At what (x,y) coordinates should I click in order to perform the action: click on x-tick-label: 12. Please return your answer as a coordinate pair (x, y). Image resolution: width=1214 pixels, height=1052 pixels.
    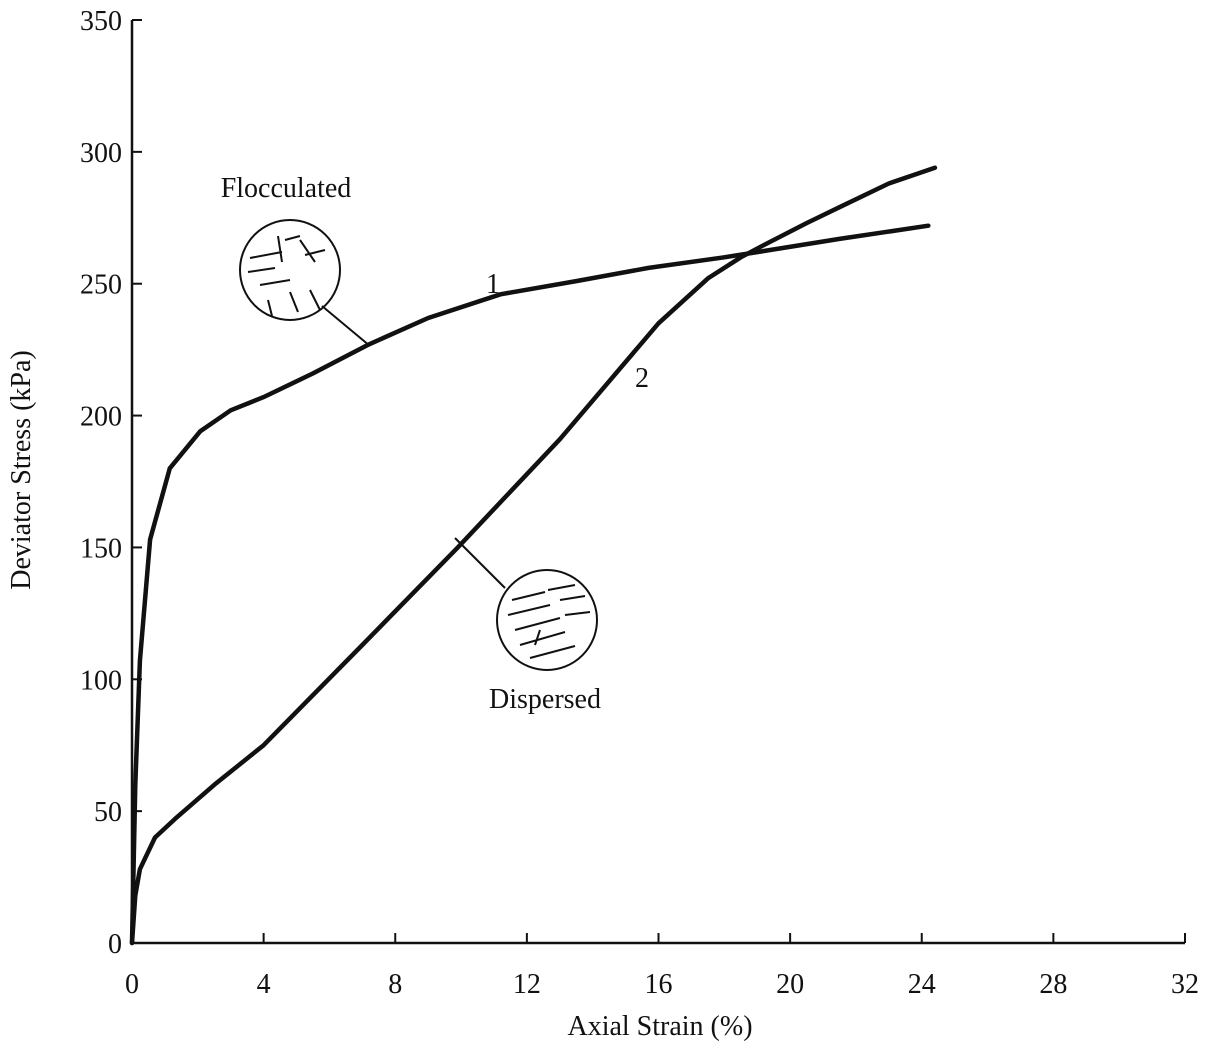
    Looking at the image, I should click on (527, 984).